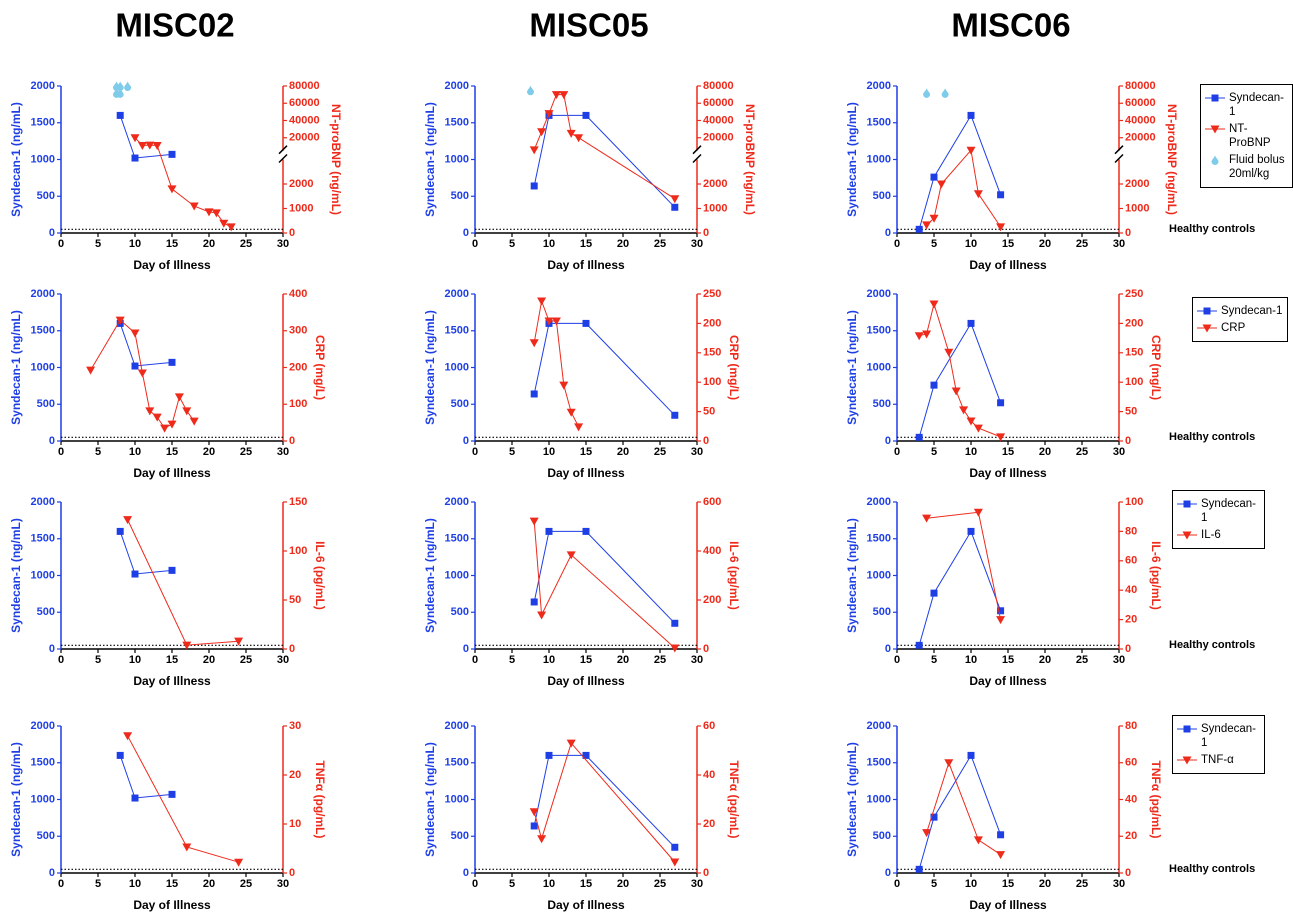 The width and height of the screenshot is (1293, 912). Describe the element at coordinates (1240, 319) in the screenshot. I see `legend: Syndecan-1 CRP` at that location.